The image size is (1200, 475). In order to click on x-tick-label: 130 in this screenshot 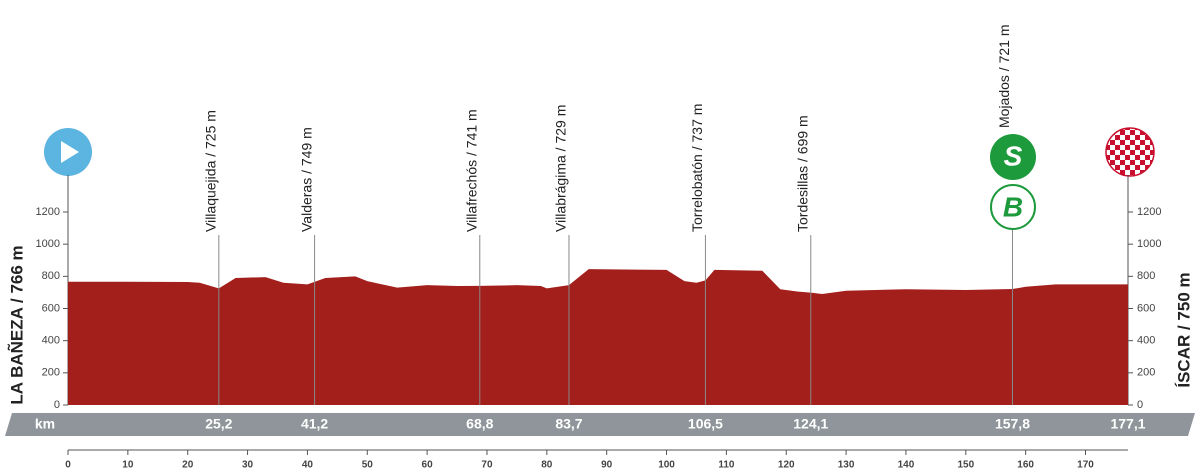, I will do `click(846, 465)`.